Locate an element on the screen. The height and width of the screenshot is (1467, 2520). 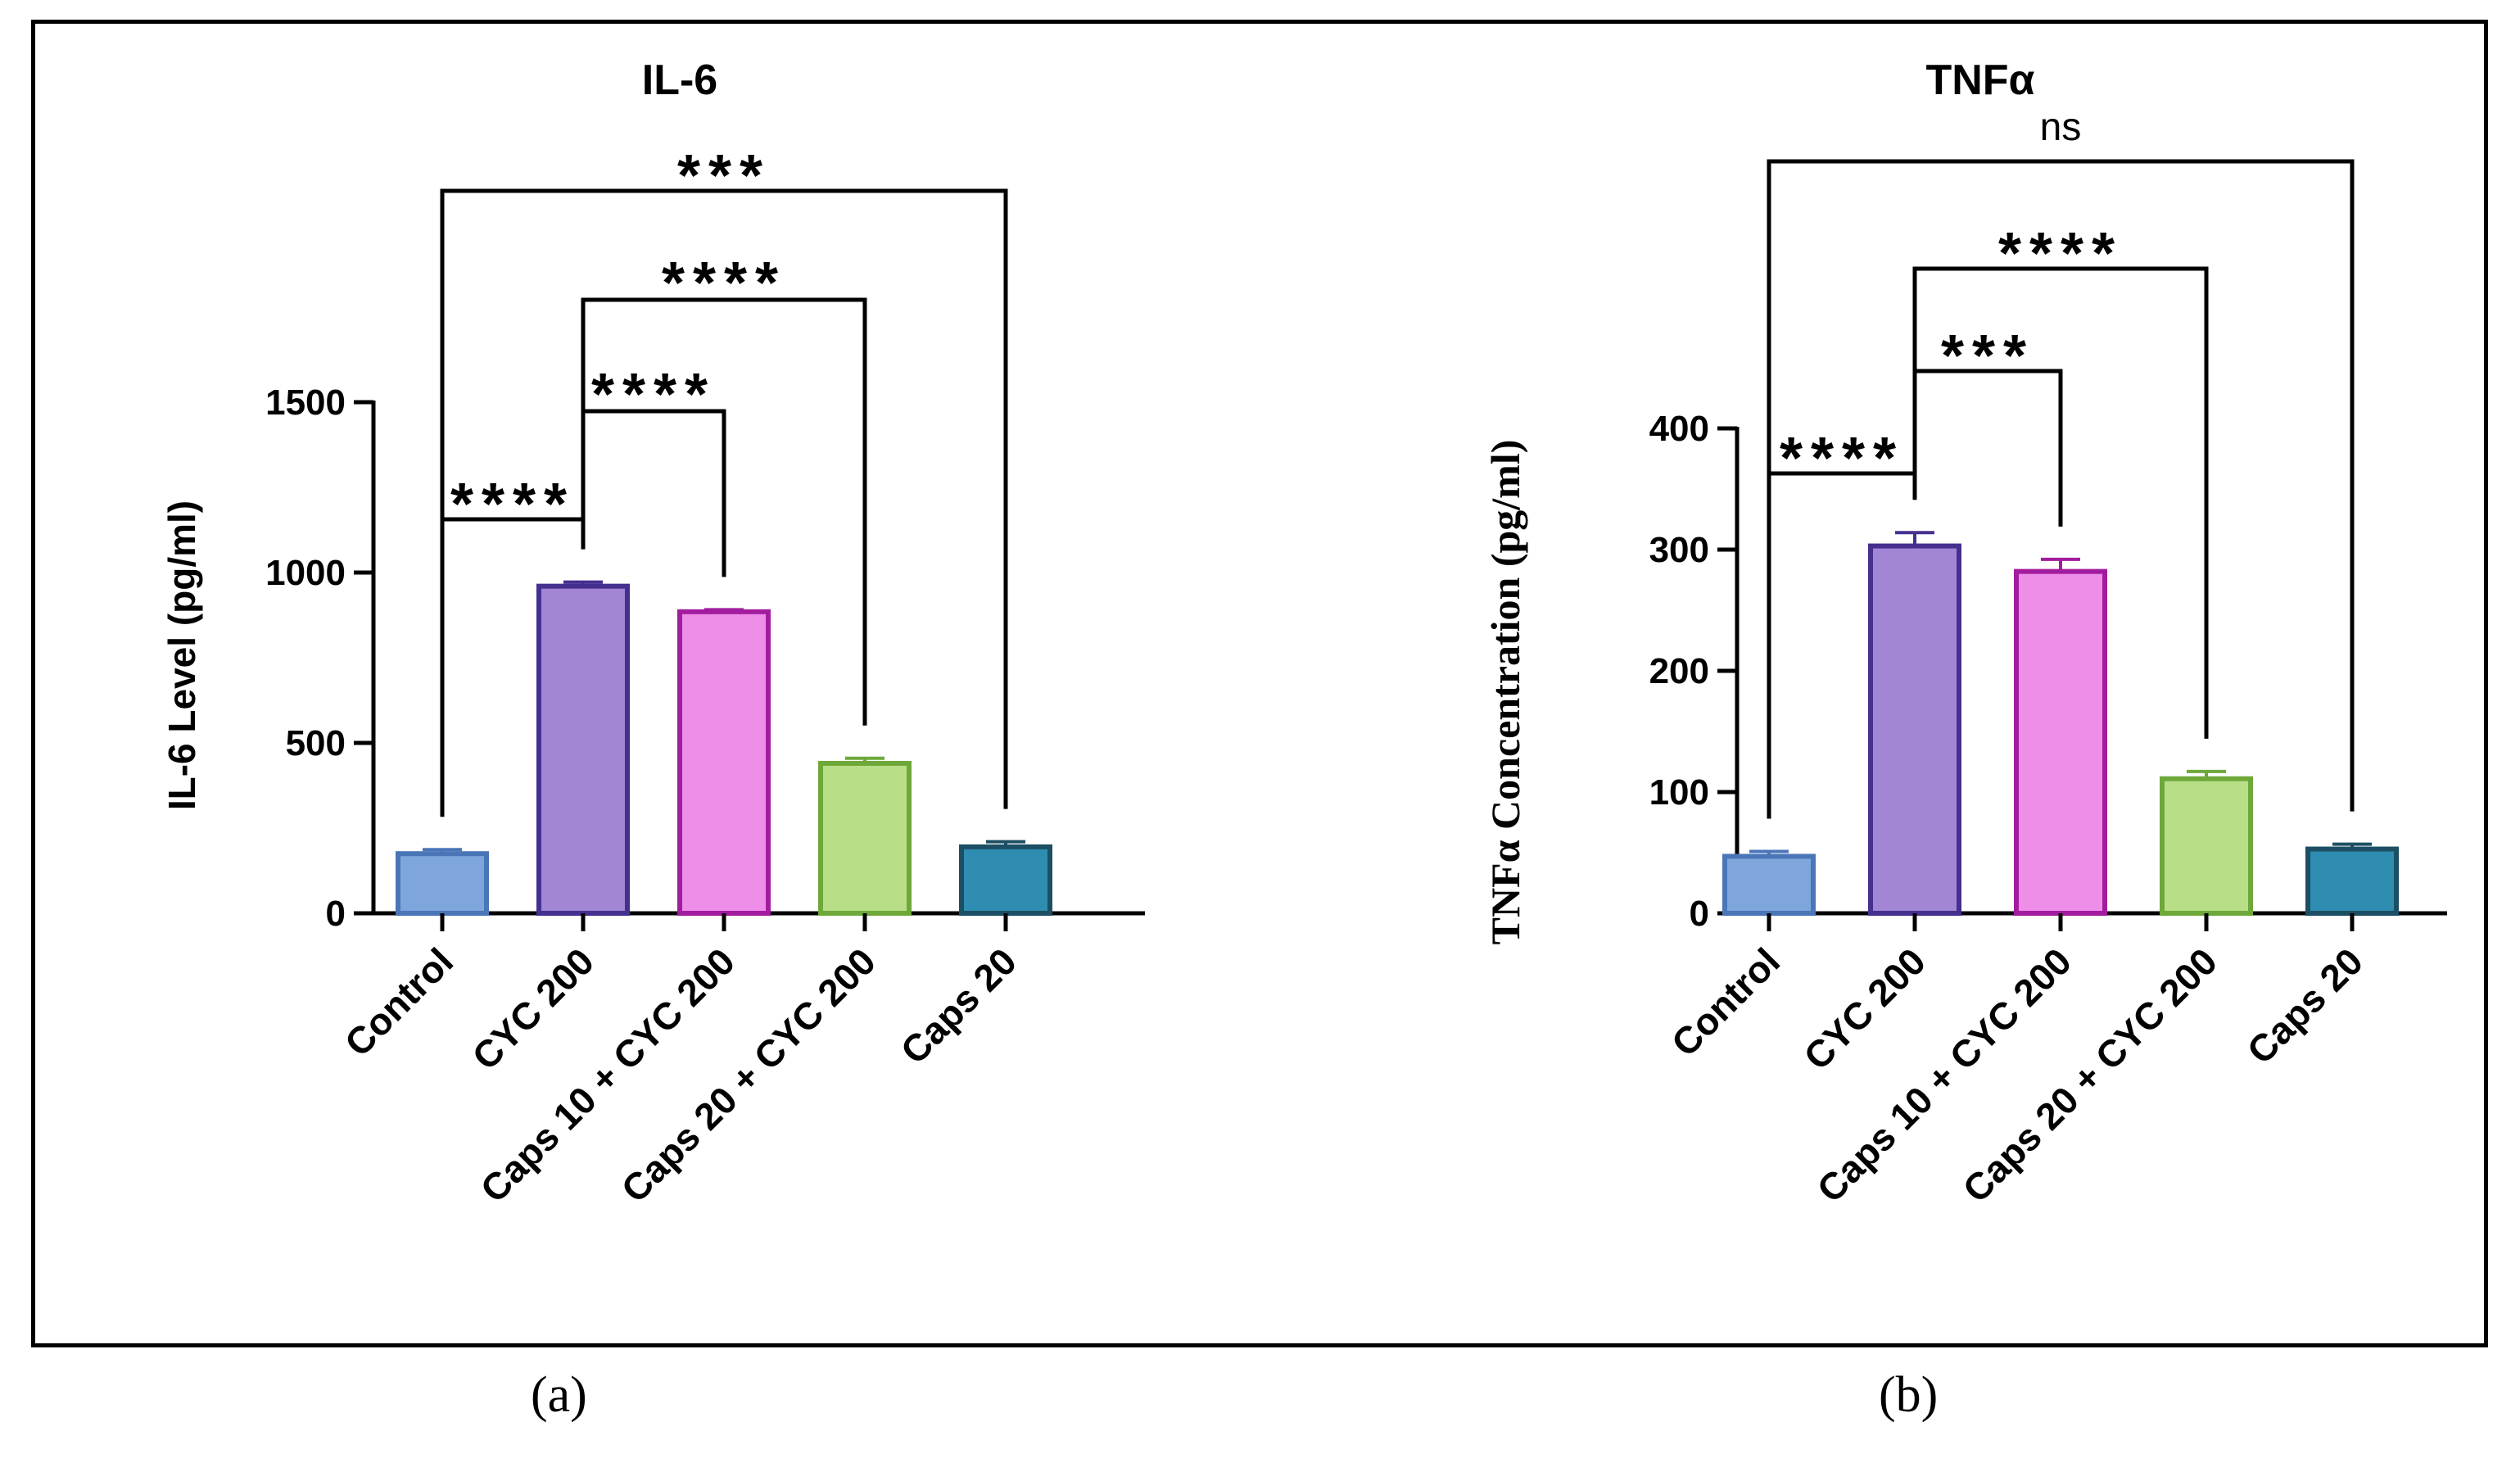
y-tick-label: 500 is located at coordinates (316, 743).